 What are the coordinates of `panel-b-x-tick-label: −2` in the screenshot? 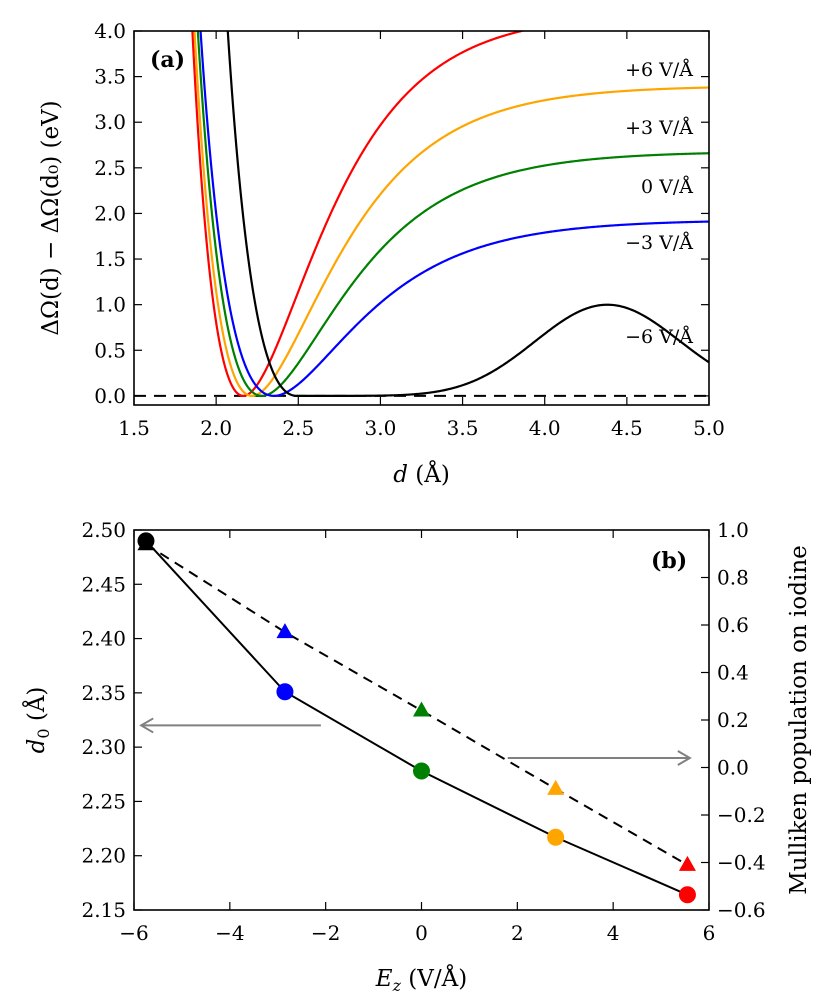 It's located at (325, 933).